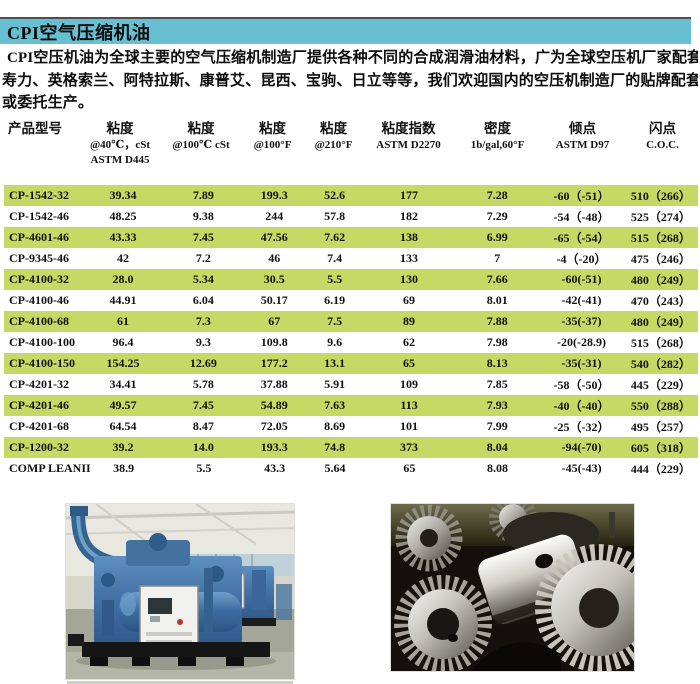 This screenshot has width=700, height=684. Describe the element at coordinates (409, 216) in the screenshot. I see `table-cell: 182` at that location.